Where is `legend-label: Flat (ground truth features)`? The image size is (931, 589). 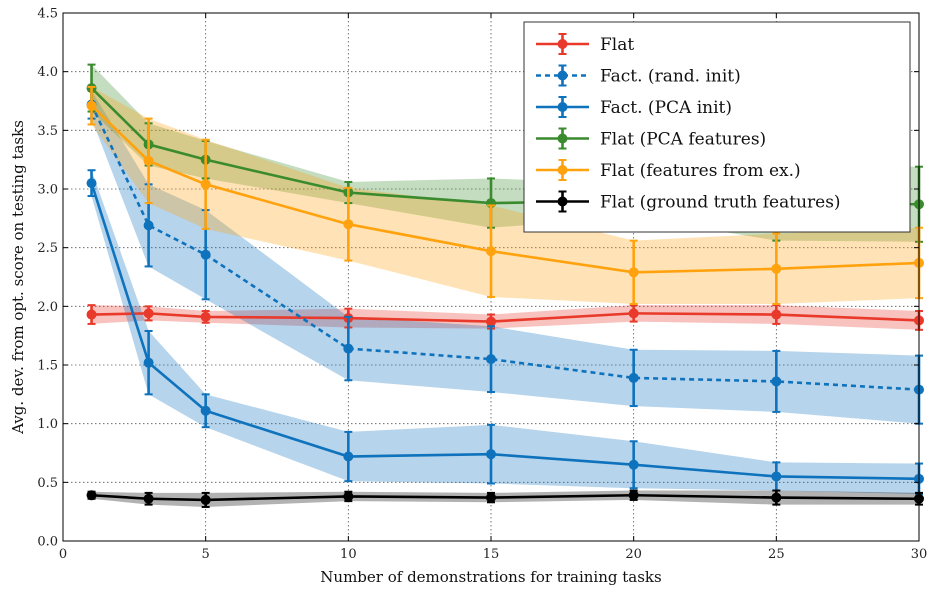
legend-label: Flat (ground truth features) is located at coordinates (720, 203).